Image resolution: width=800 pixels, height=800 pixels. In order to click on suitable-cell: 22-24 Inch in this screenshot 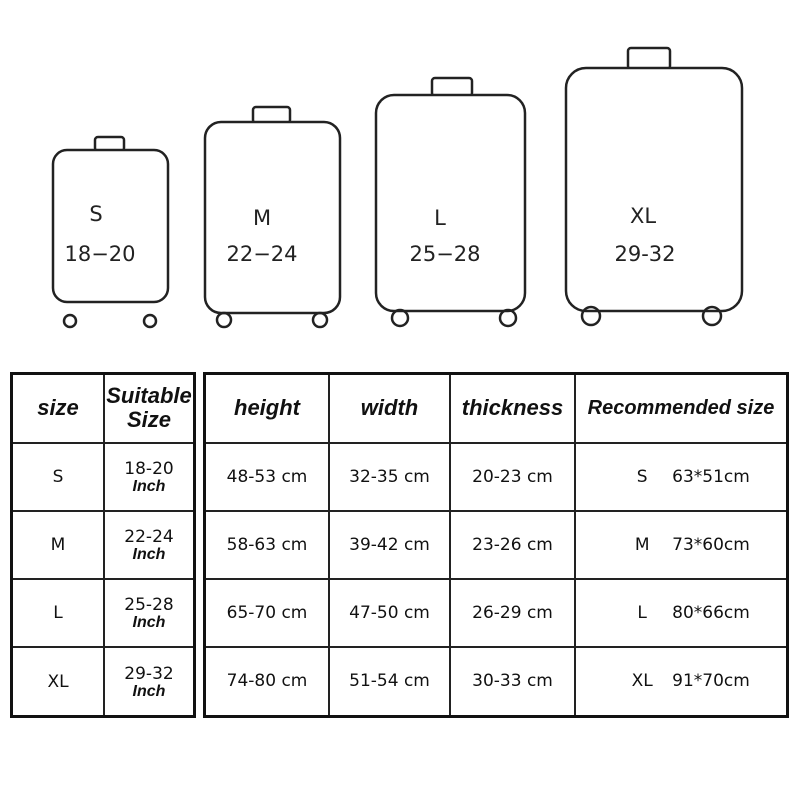, I will do `click(149, 545)`.